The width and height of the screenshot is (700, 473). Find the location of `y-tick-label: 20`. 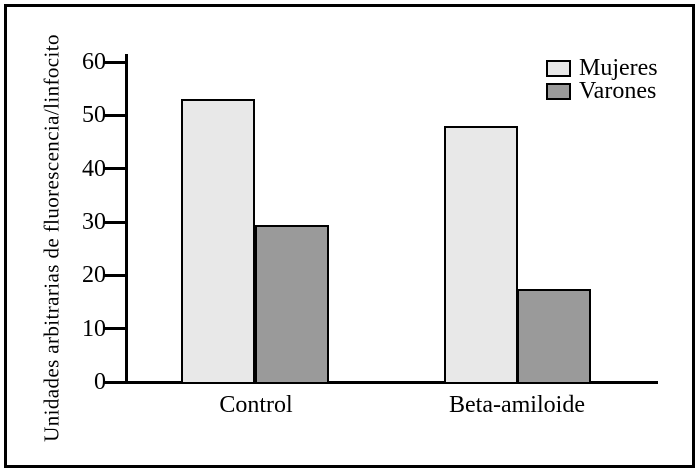

y-tick-label: 20 is located at coordinates (94, 275).